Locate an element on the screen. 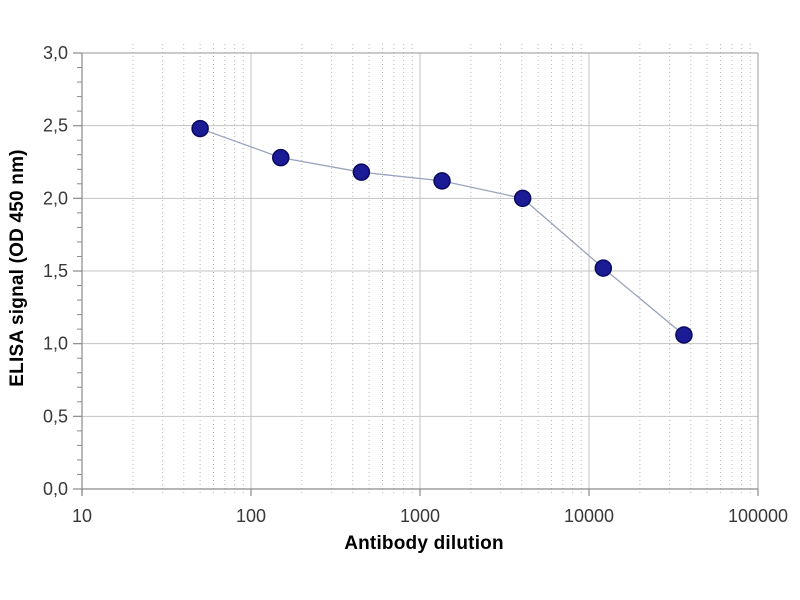  y-tick-label: 2,0 is located at coordinates (55, 198).